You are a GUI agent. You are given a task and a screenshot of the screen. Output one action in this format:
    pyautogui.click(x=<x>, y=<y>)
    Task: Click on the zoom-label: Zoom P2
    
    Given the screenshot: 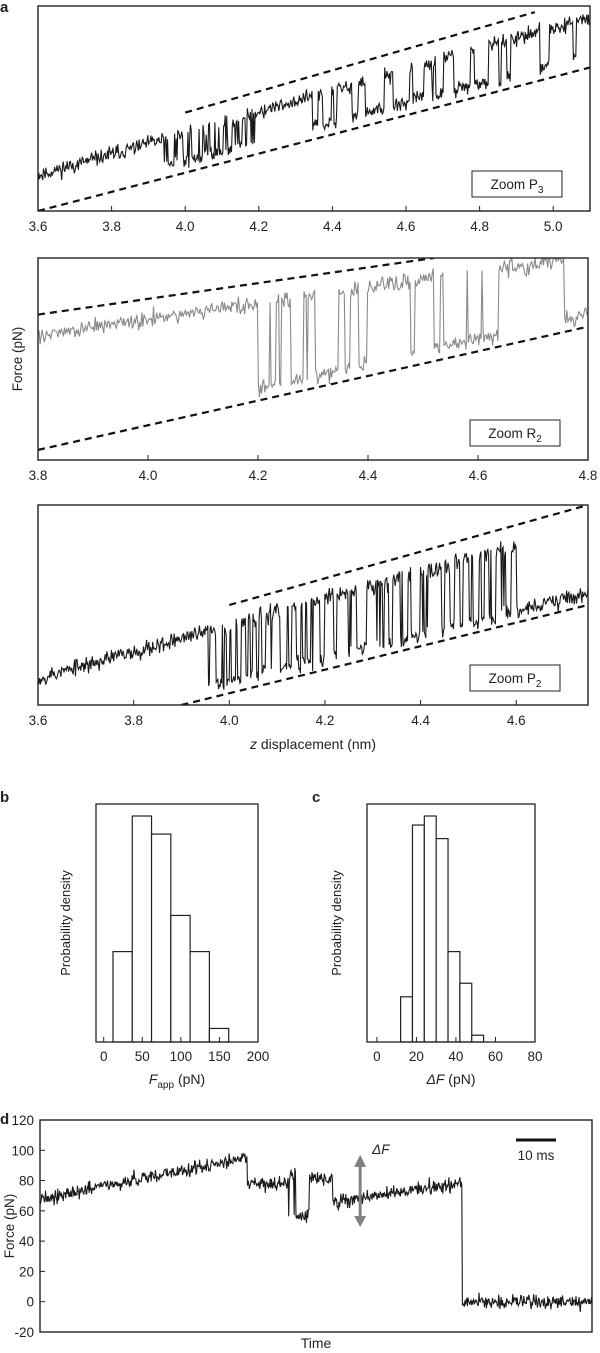 What is the action you would take?
    pyautogui.click(x=515, y=680)
    